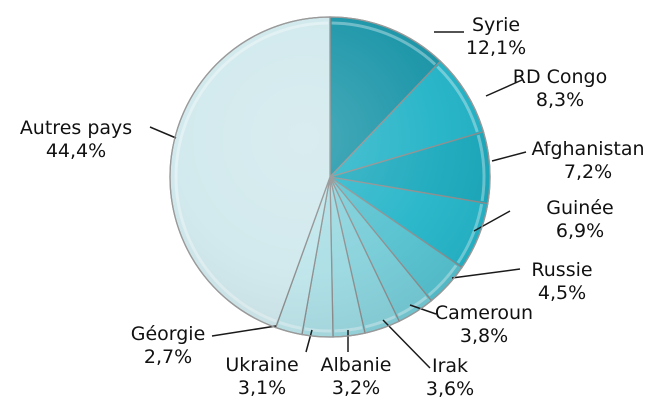  Describe the element at coordinates (356, 388) in the screenshot. I see `slice-value-albanie: 3,2%` at that location.